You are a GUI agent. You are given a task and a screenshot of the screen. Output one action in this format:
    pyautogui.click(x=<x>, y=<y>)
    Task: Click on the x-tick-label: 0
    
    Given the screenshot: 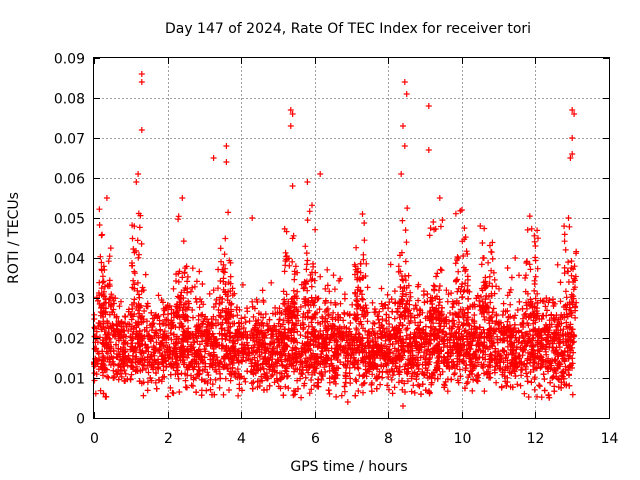 What is the action you would take?
    pyautogui.click(x=94, y=439)
    